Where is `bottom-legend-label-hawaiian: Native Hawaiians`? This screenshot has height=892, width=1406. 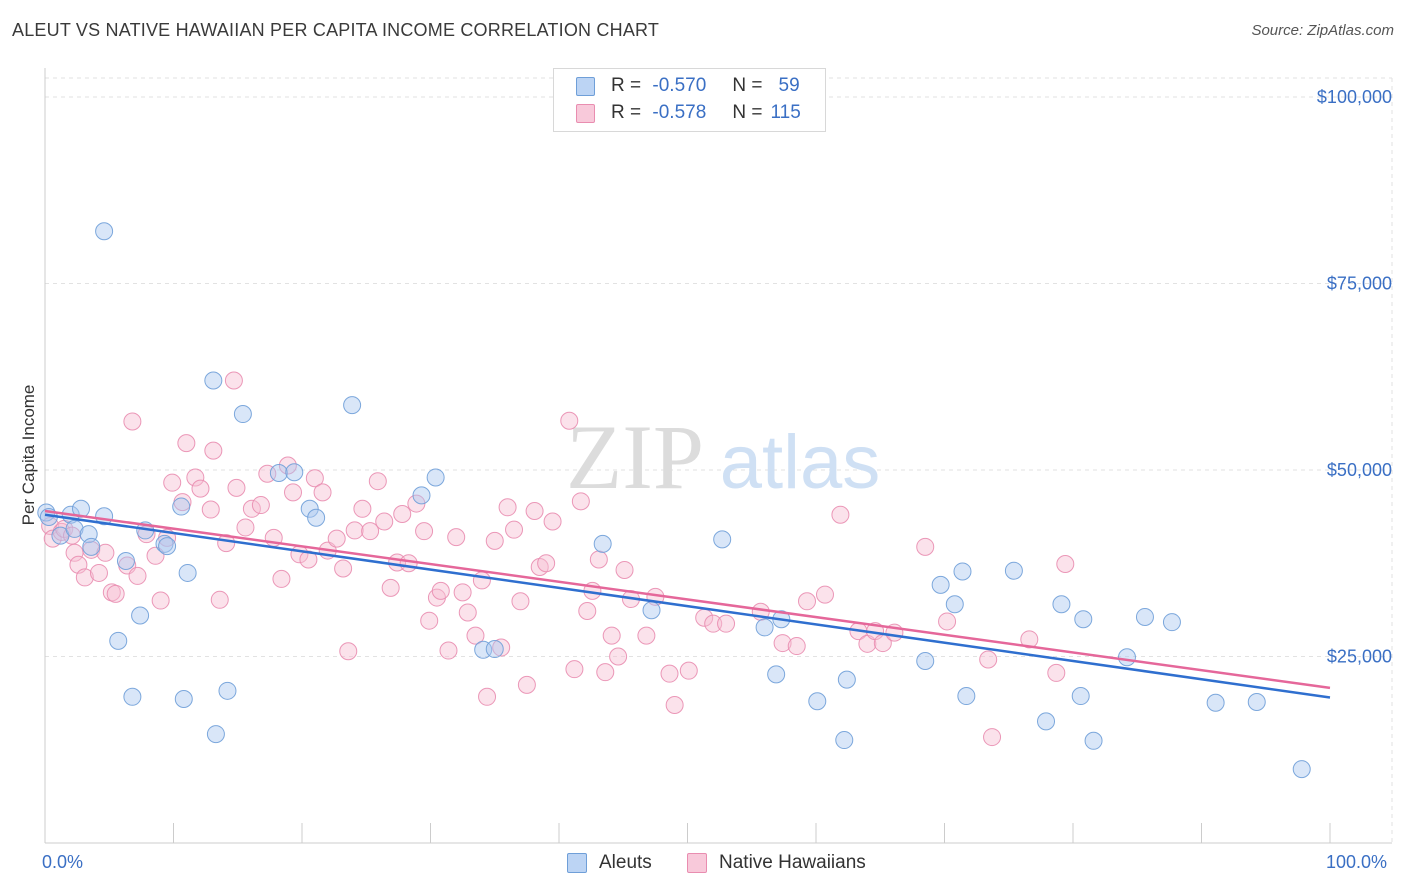 bottom-legend-label-hawaiian: Native Hawaiians is located at coordinates (792, 862).